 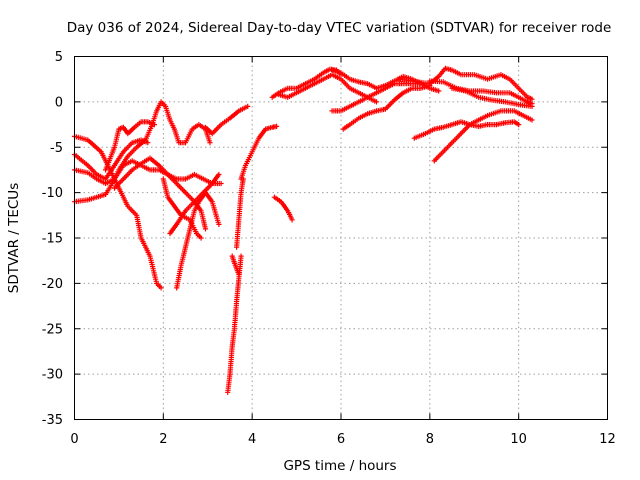 I want to click on y-tick-label: -35, so click(x=52, y=420).